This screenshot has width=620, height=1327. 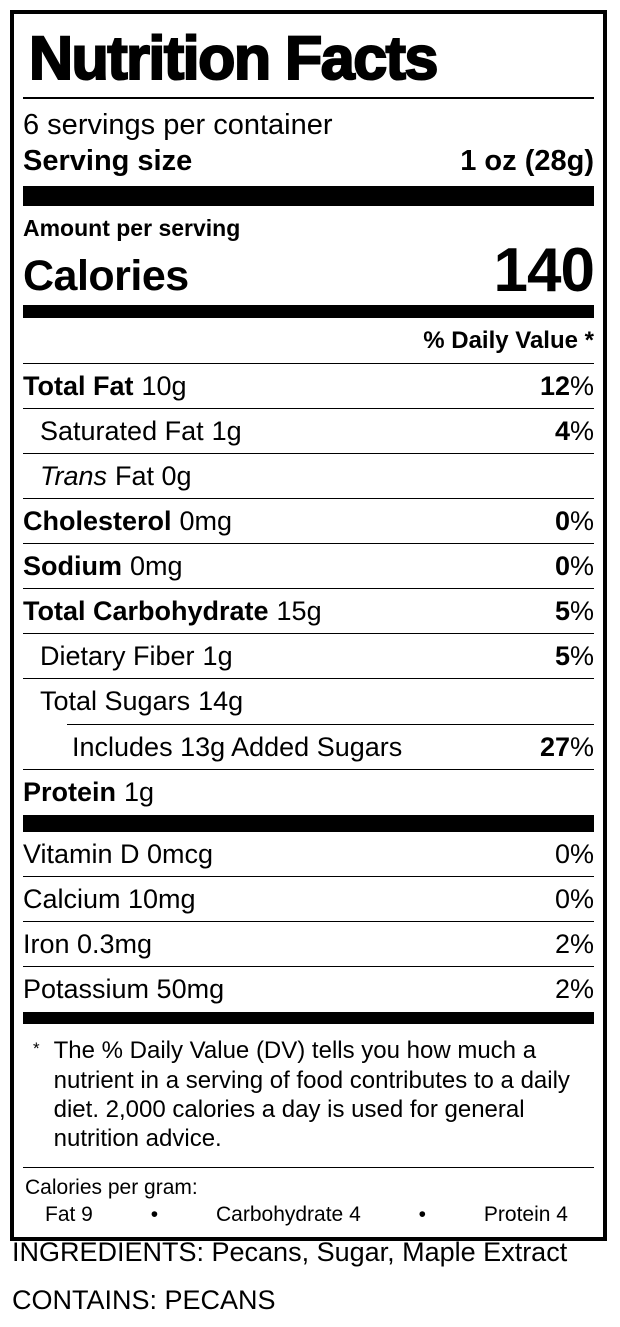 I want to click on nutrient-row-dietary-fiber: Dietary Fiber 1g 5%, so click(x=308, y=657).